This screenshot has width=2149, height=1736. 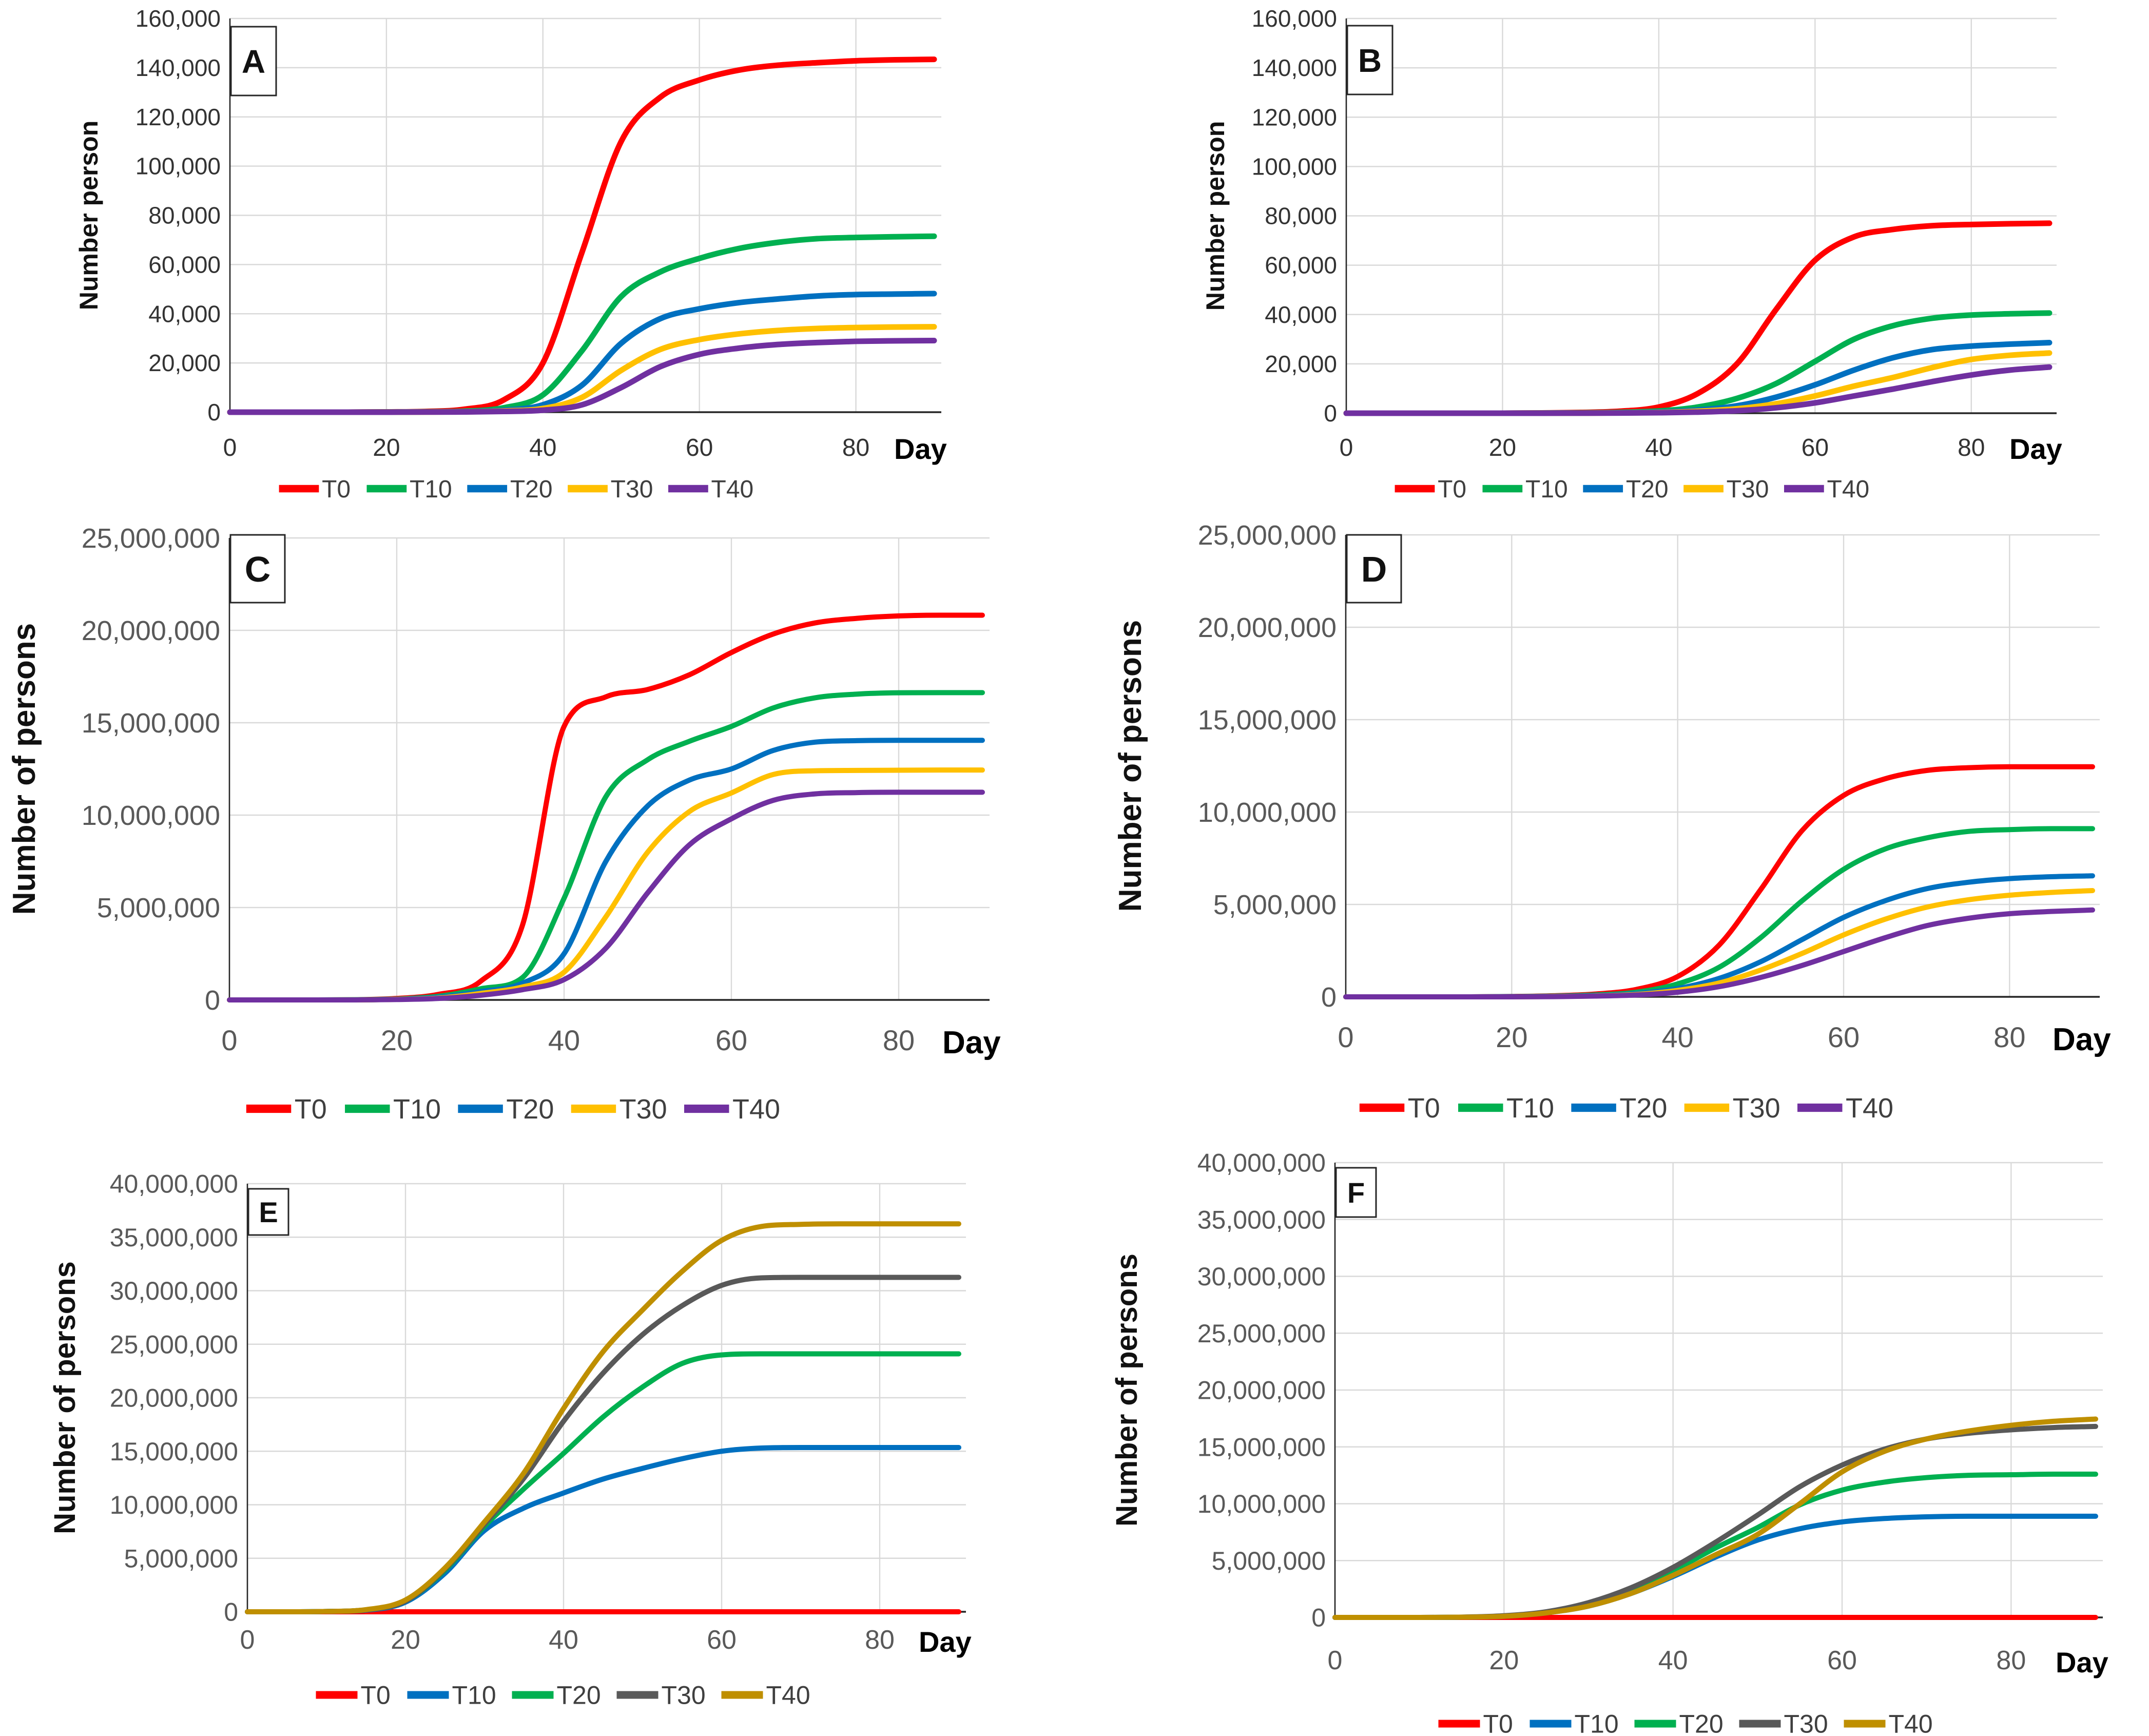 What do you see at coordinates (178, 117) in the screenshot?
I see `svg-text: 120,000` at bounding box center [178, 117].